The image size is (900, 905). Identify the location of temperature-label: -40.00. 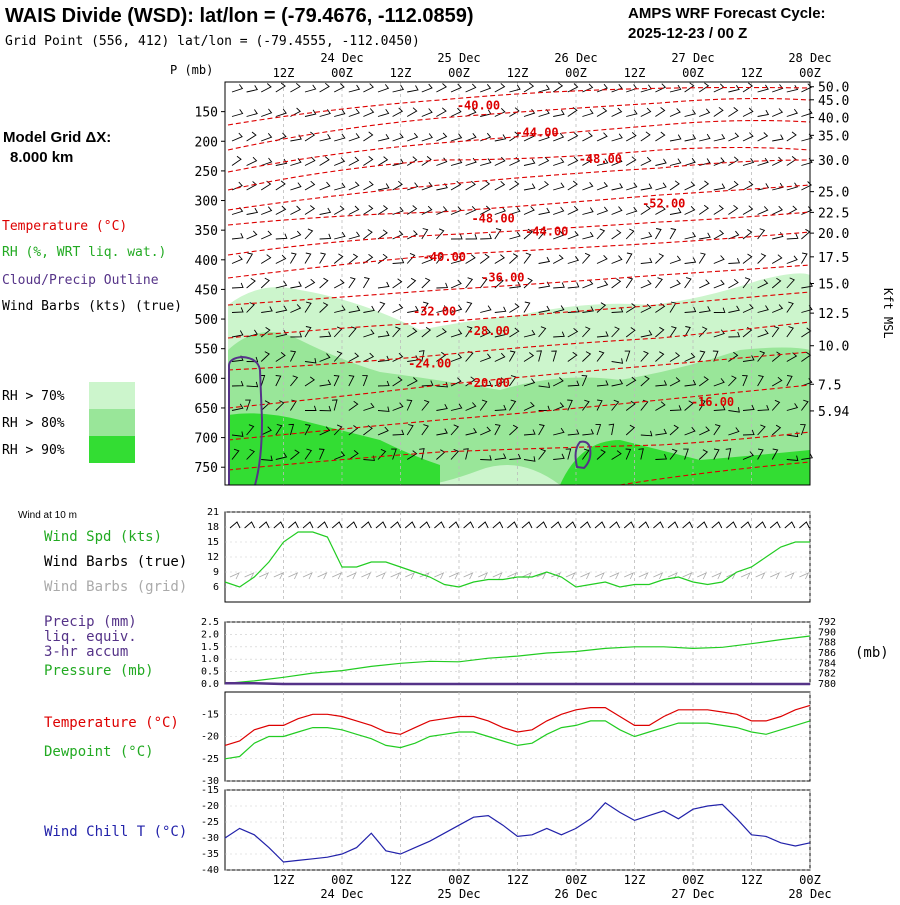
(478, 106).